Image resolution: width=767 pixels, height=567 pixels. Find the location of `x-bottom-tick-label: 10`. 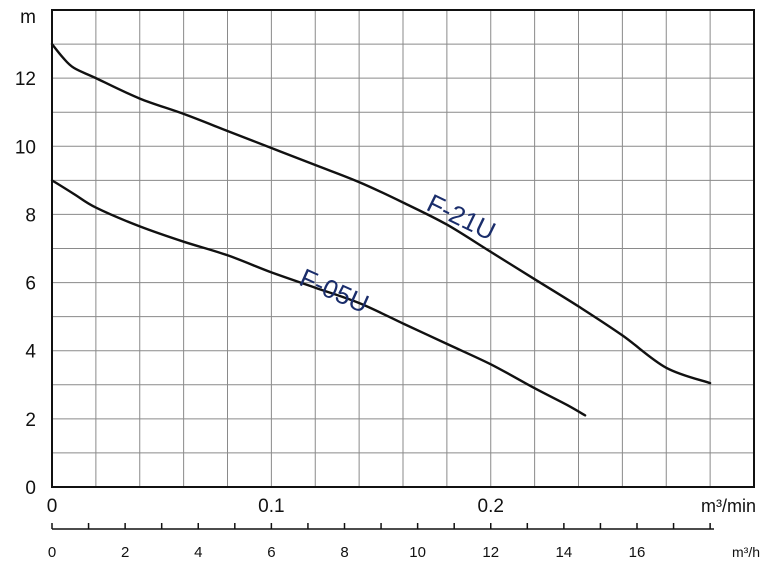

x-bottom-tick-label: 10 is located at coordinates (417, 552).